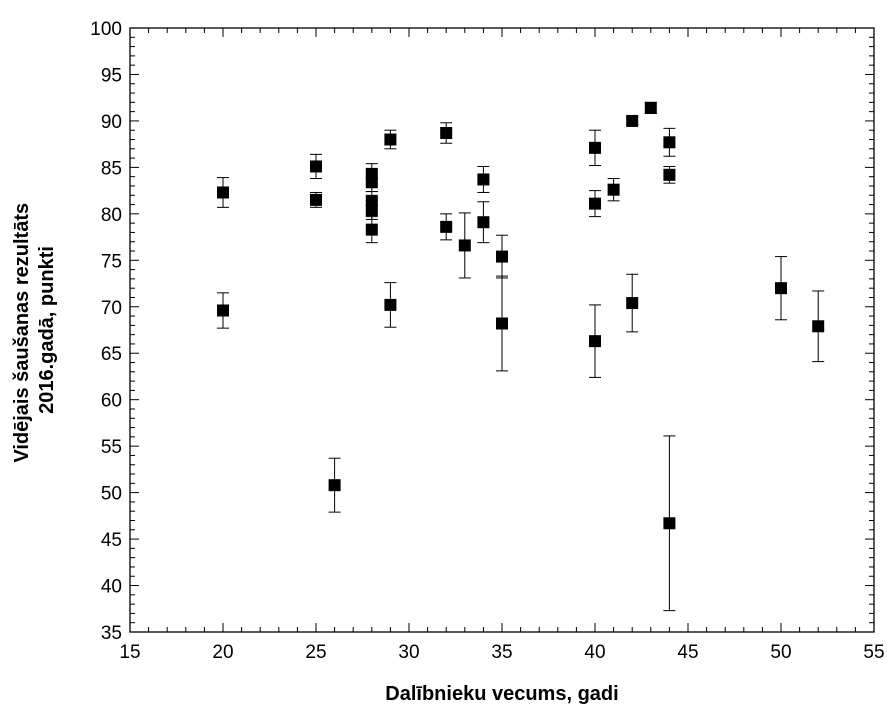  Describe the element at coordinates (106, 29) in the screenshot. I see `y-tick-label: 100` at that location.